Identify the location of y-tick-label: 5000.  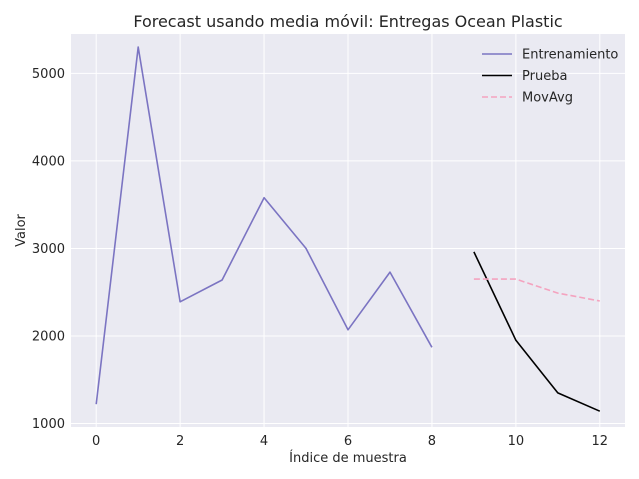
(48, 74).